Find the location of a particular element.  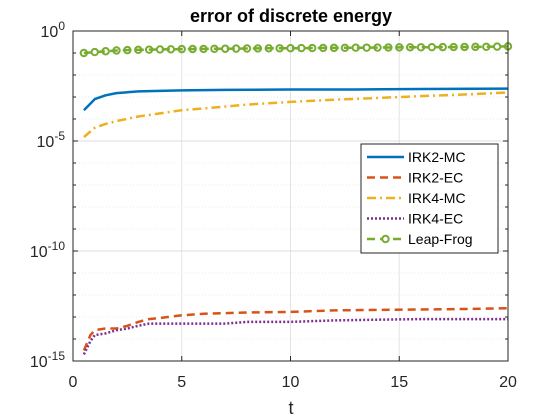

x-tick-label: 0 is located at coordinates (73, 382).